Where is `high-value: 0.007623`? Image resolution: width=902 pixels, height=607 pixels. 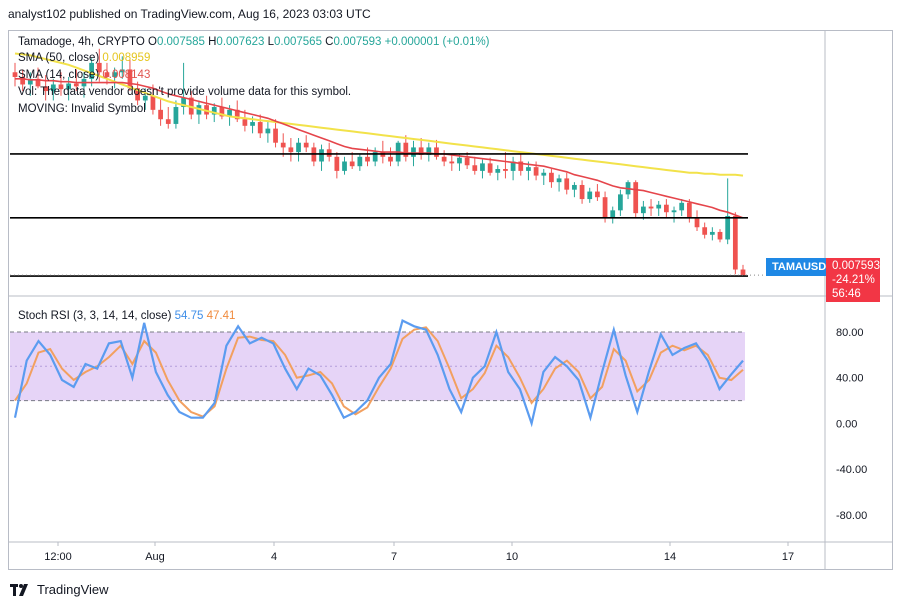 high-value: 0.007623 is located at coordinates (240, 42).